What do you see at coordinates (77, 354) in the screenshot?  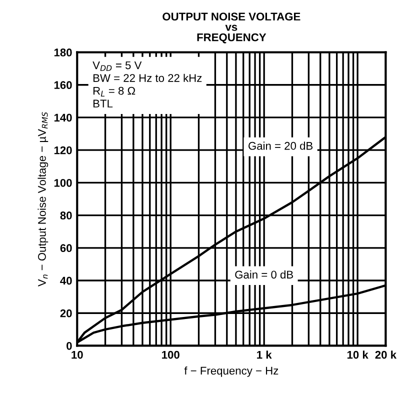 I see `x-tick-label: 10` at bounding box center [77, 354].